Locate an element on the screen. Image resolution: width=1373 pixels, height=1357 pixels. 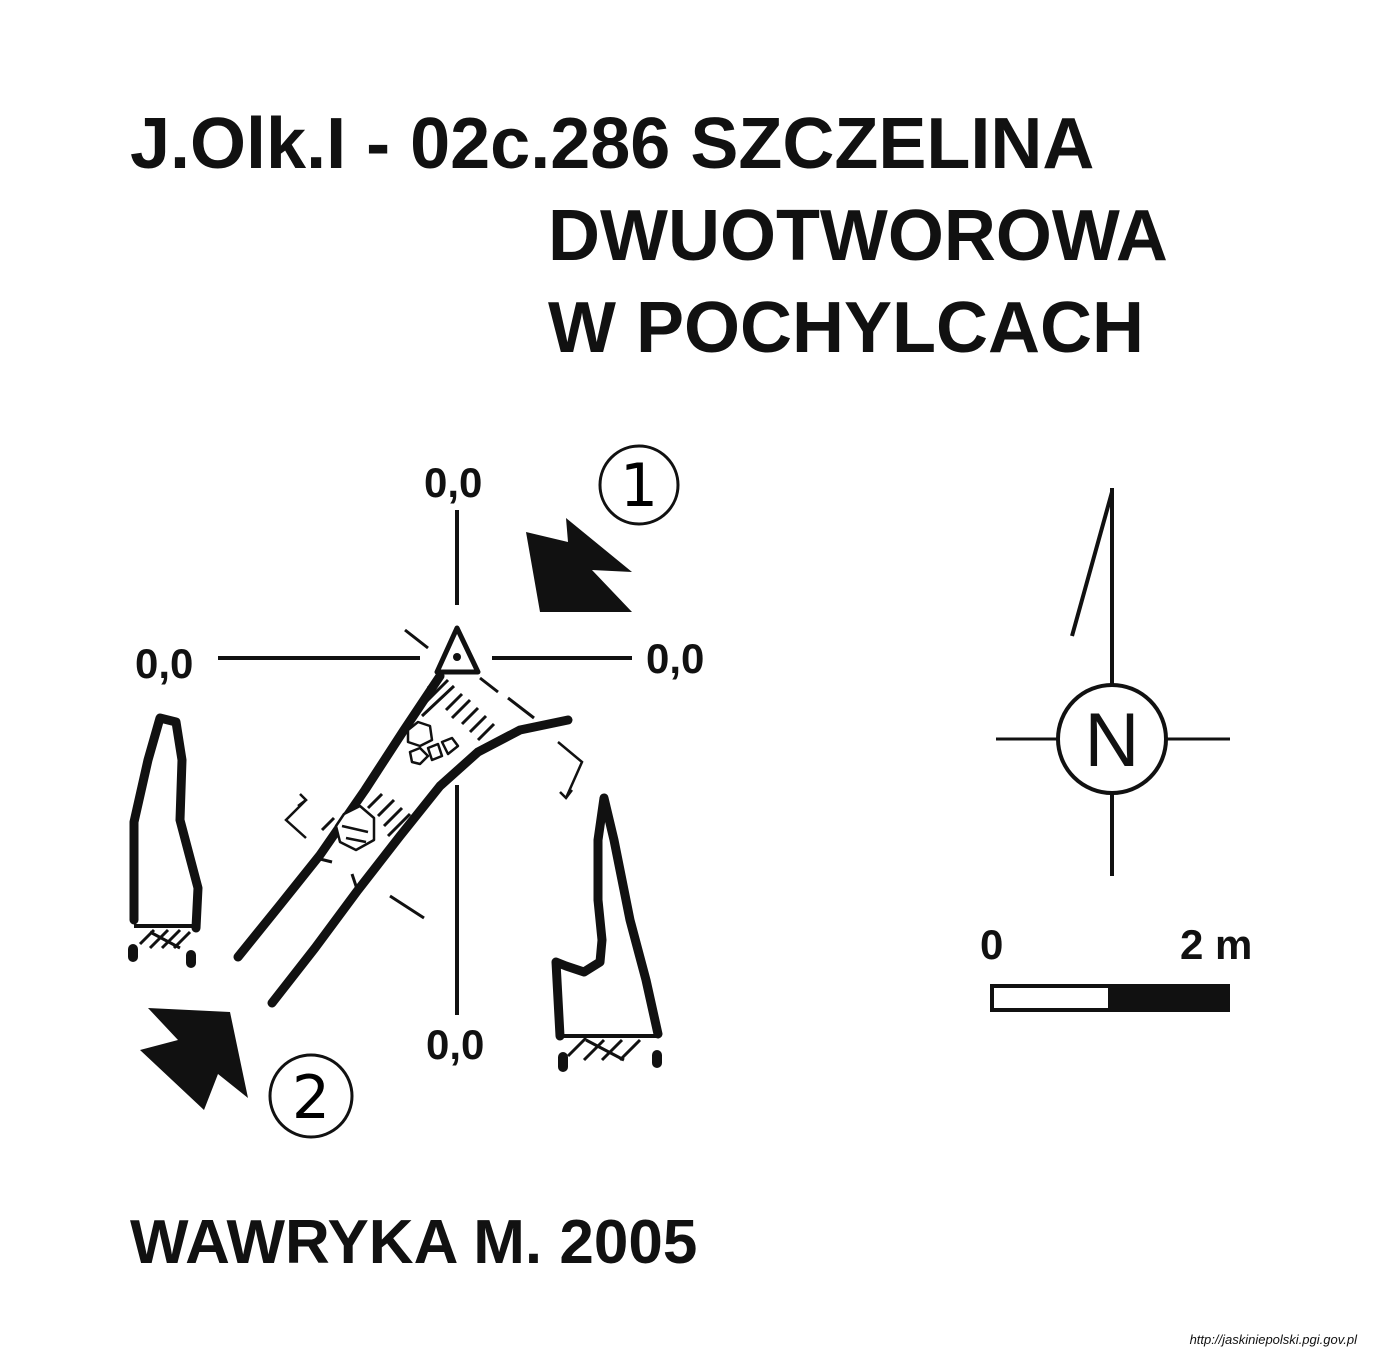
datum-cross is located at coordinates (425, 762).